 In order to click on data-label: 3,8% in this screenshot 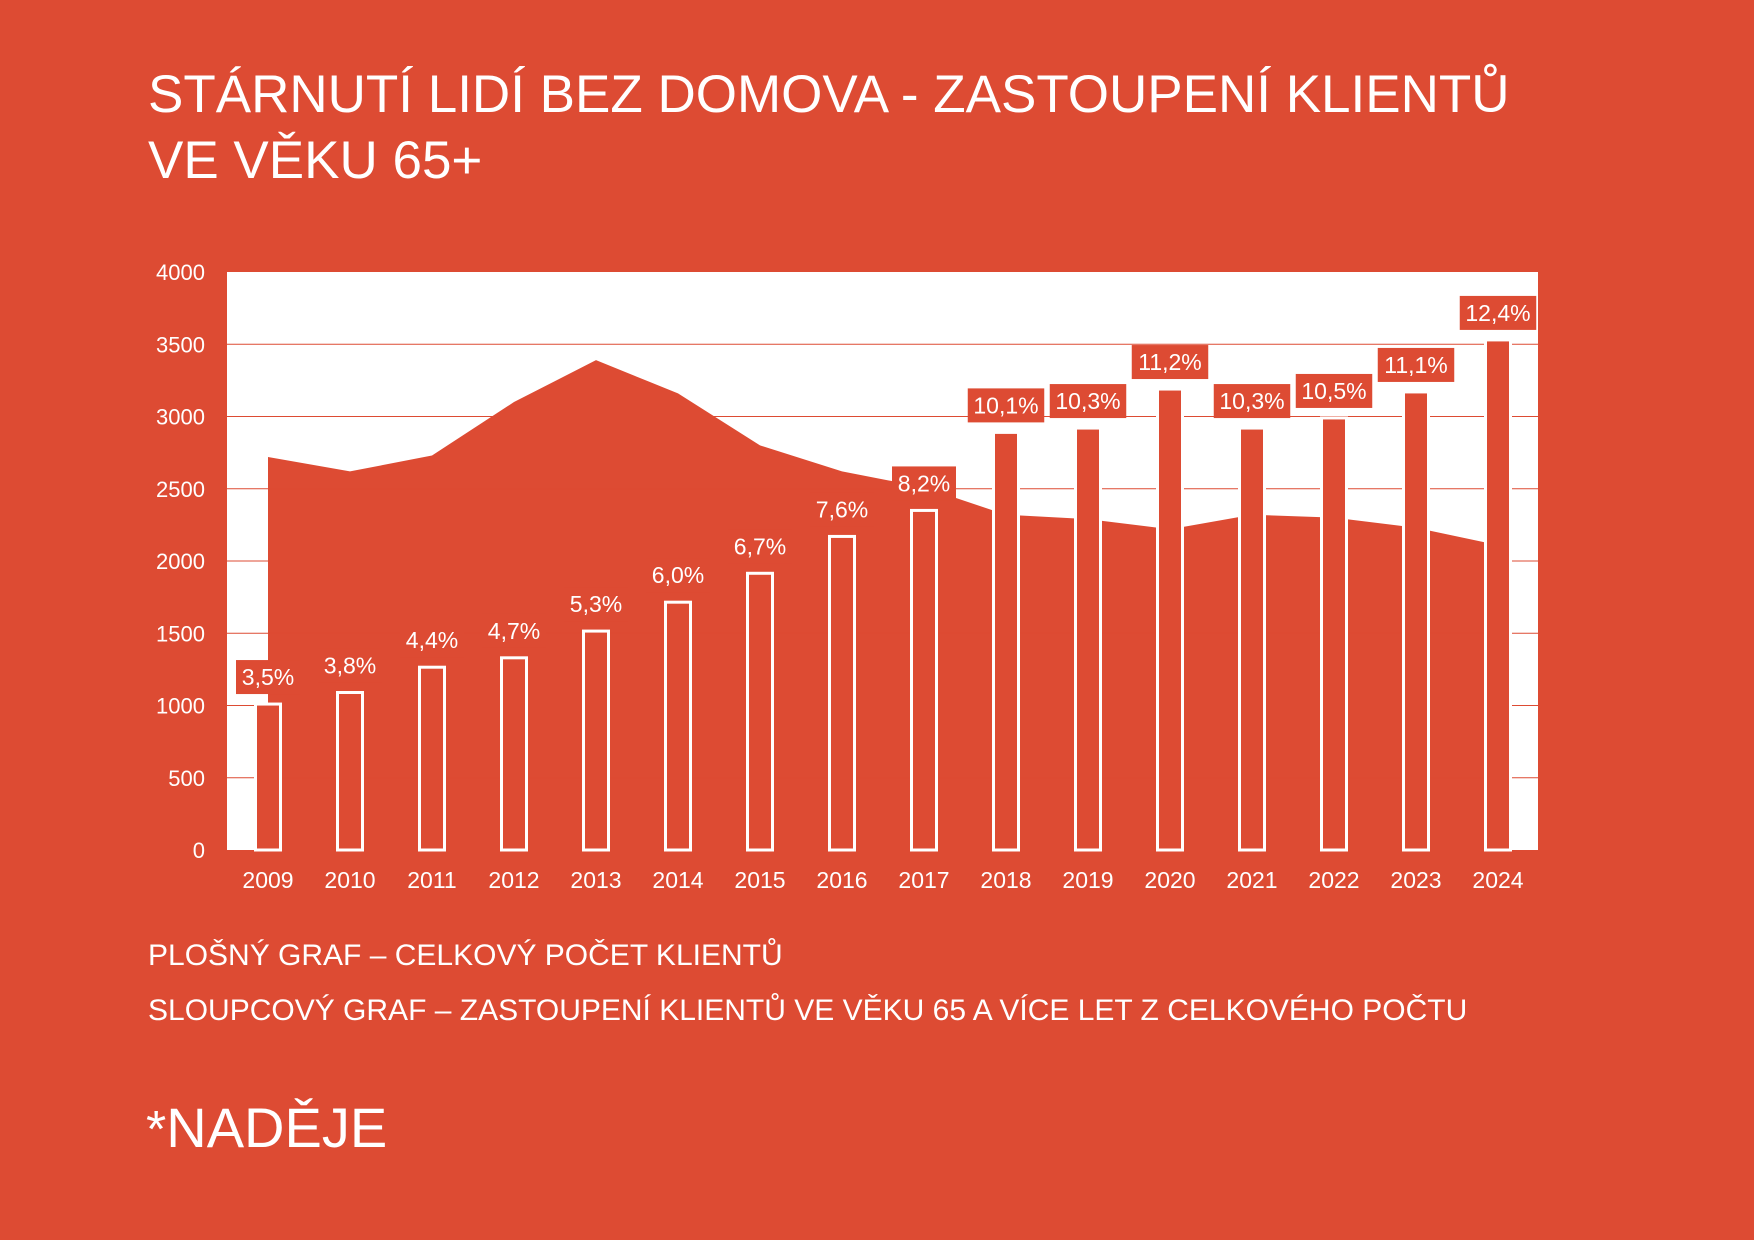, I will do `click(350, 665)`.